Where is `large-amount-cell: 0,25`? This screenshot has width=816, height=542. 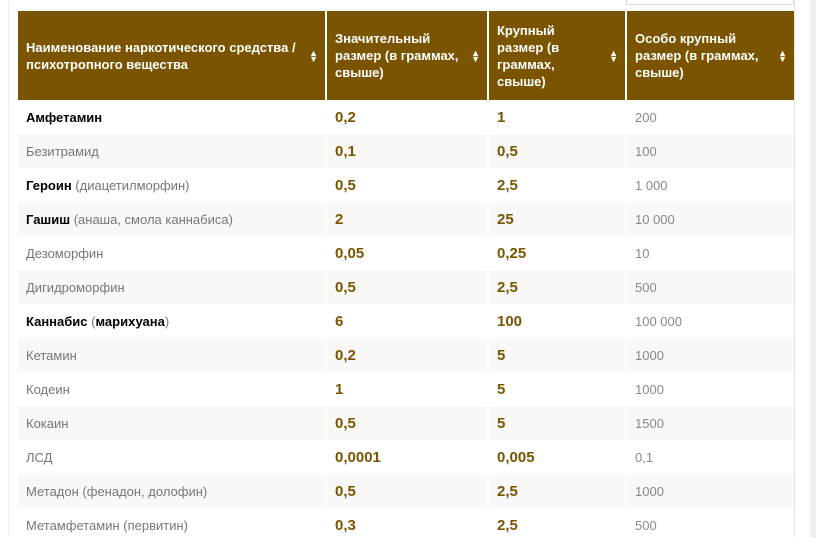
large-amount-cell: 0,25 is located at coordinates (558, 253).